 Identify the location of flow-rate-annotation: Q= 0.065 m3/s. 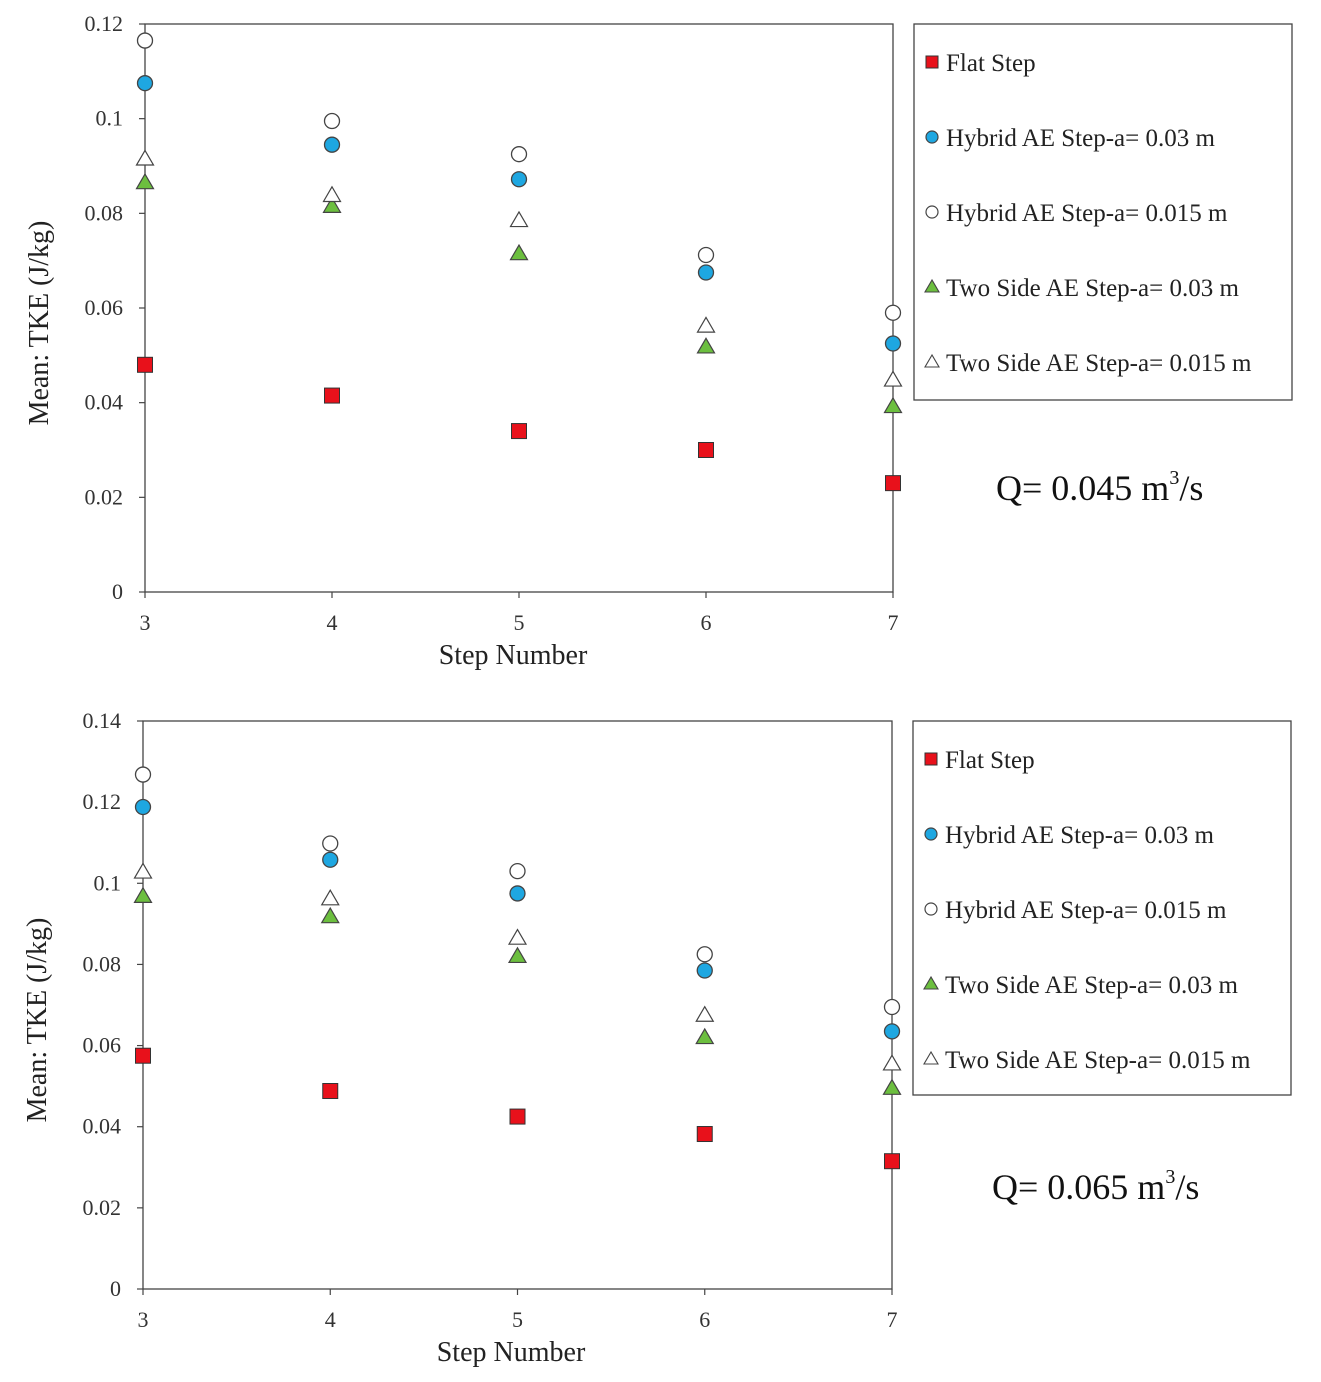
(1095, 1186).